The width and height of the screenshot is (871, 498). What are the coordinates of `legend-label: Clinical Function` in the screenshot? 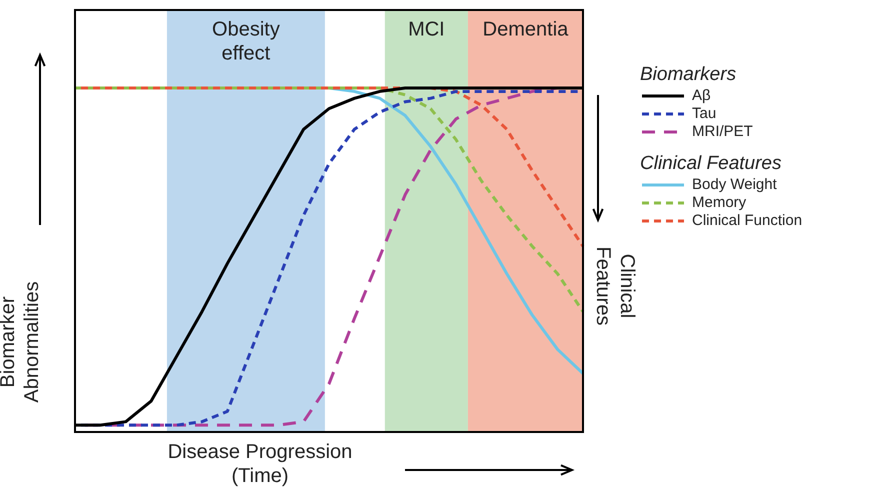 It's located at (747, 220).